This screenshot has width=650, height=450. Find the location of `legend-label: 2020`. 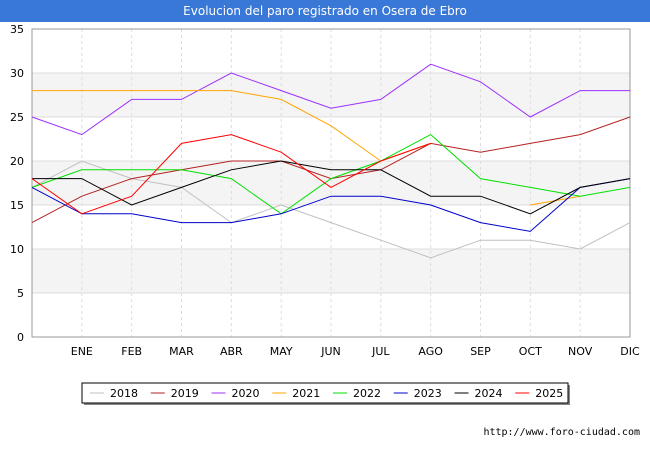

legend-label: 2020 is located at coordinates (246, 393).